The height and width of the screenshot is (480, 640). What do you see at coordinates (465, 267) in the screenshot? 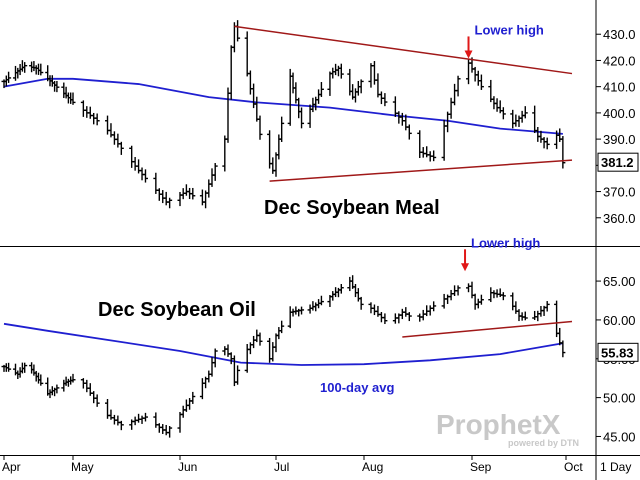
I see `oil-annotation-arrow-head` at bounding box center [465, 267].